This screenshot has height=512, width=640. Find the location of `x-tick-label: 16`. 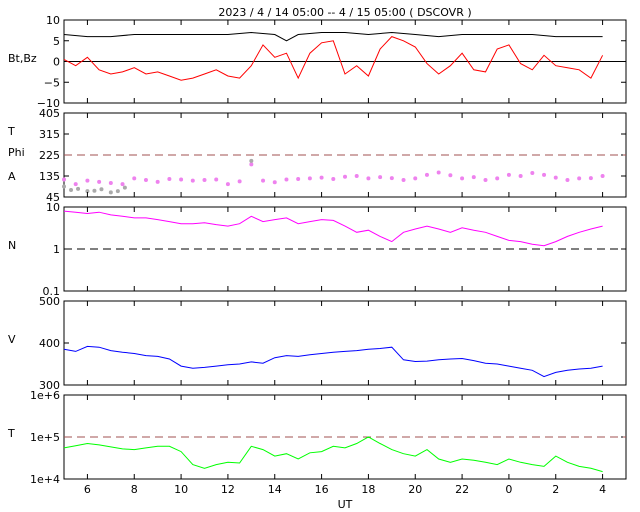

x-tick-label: 16 is located at coordinates (322, 489).